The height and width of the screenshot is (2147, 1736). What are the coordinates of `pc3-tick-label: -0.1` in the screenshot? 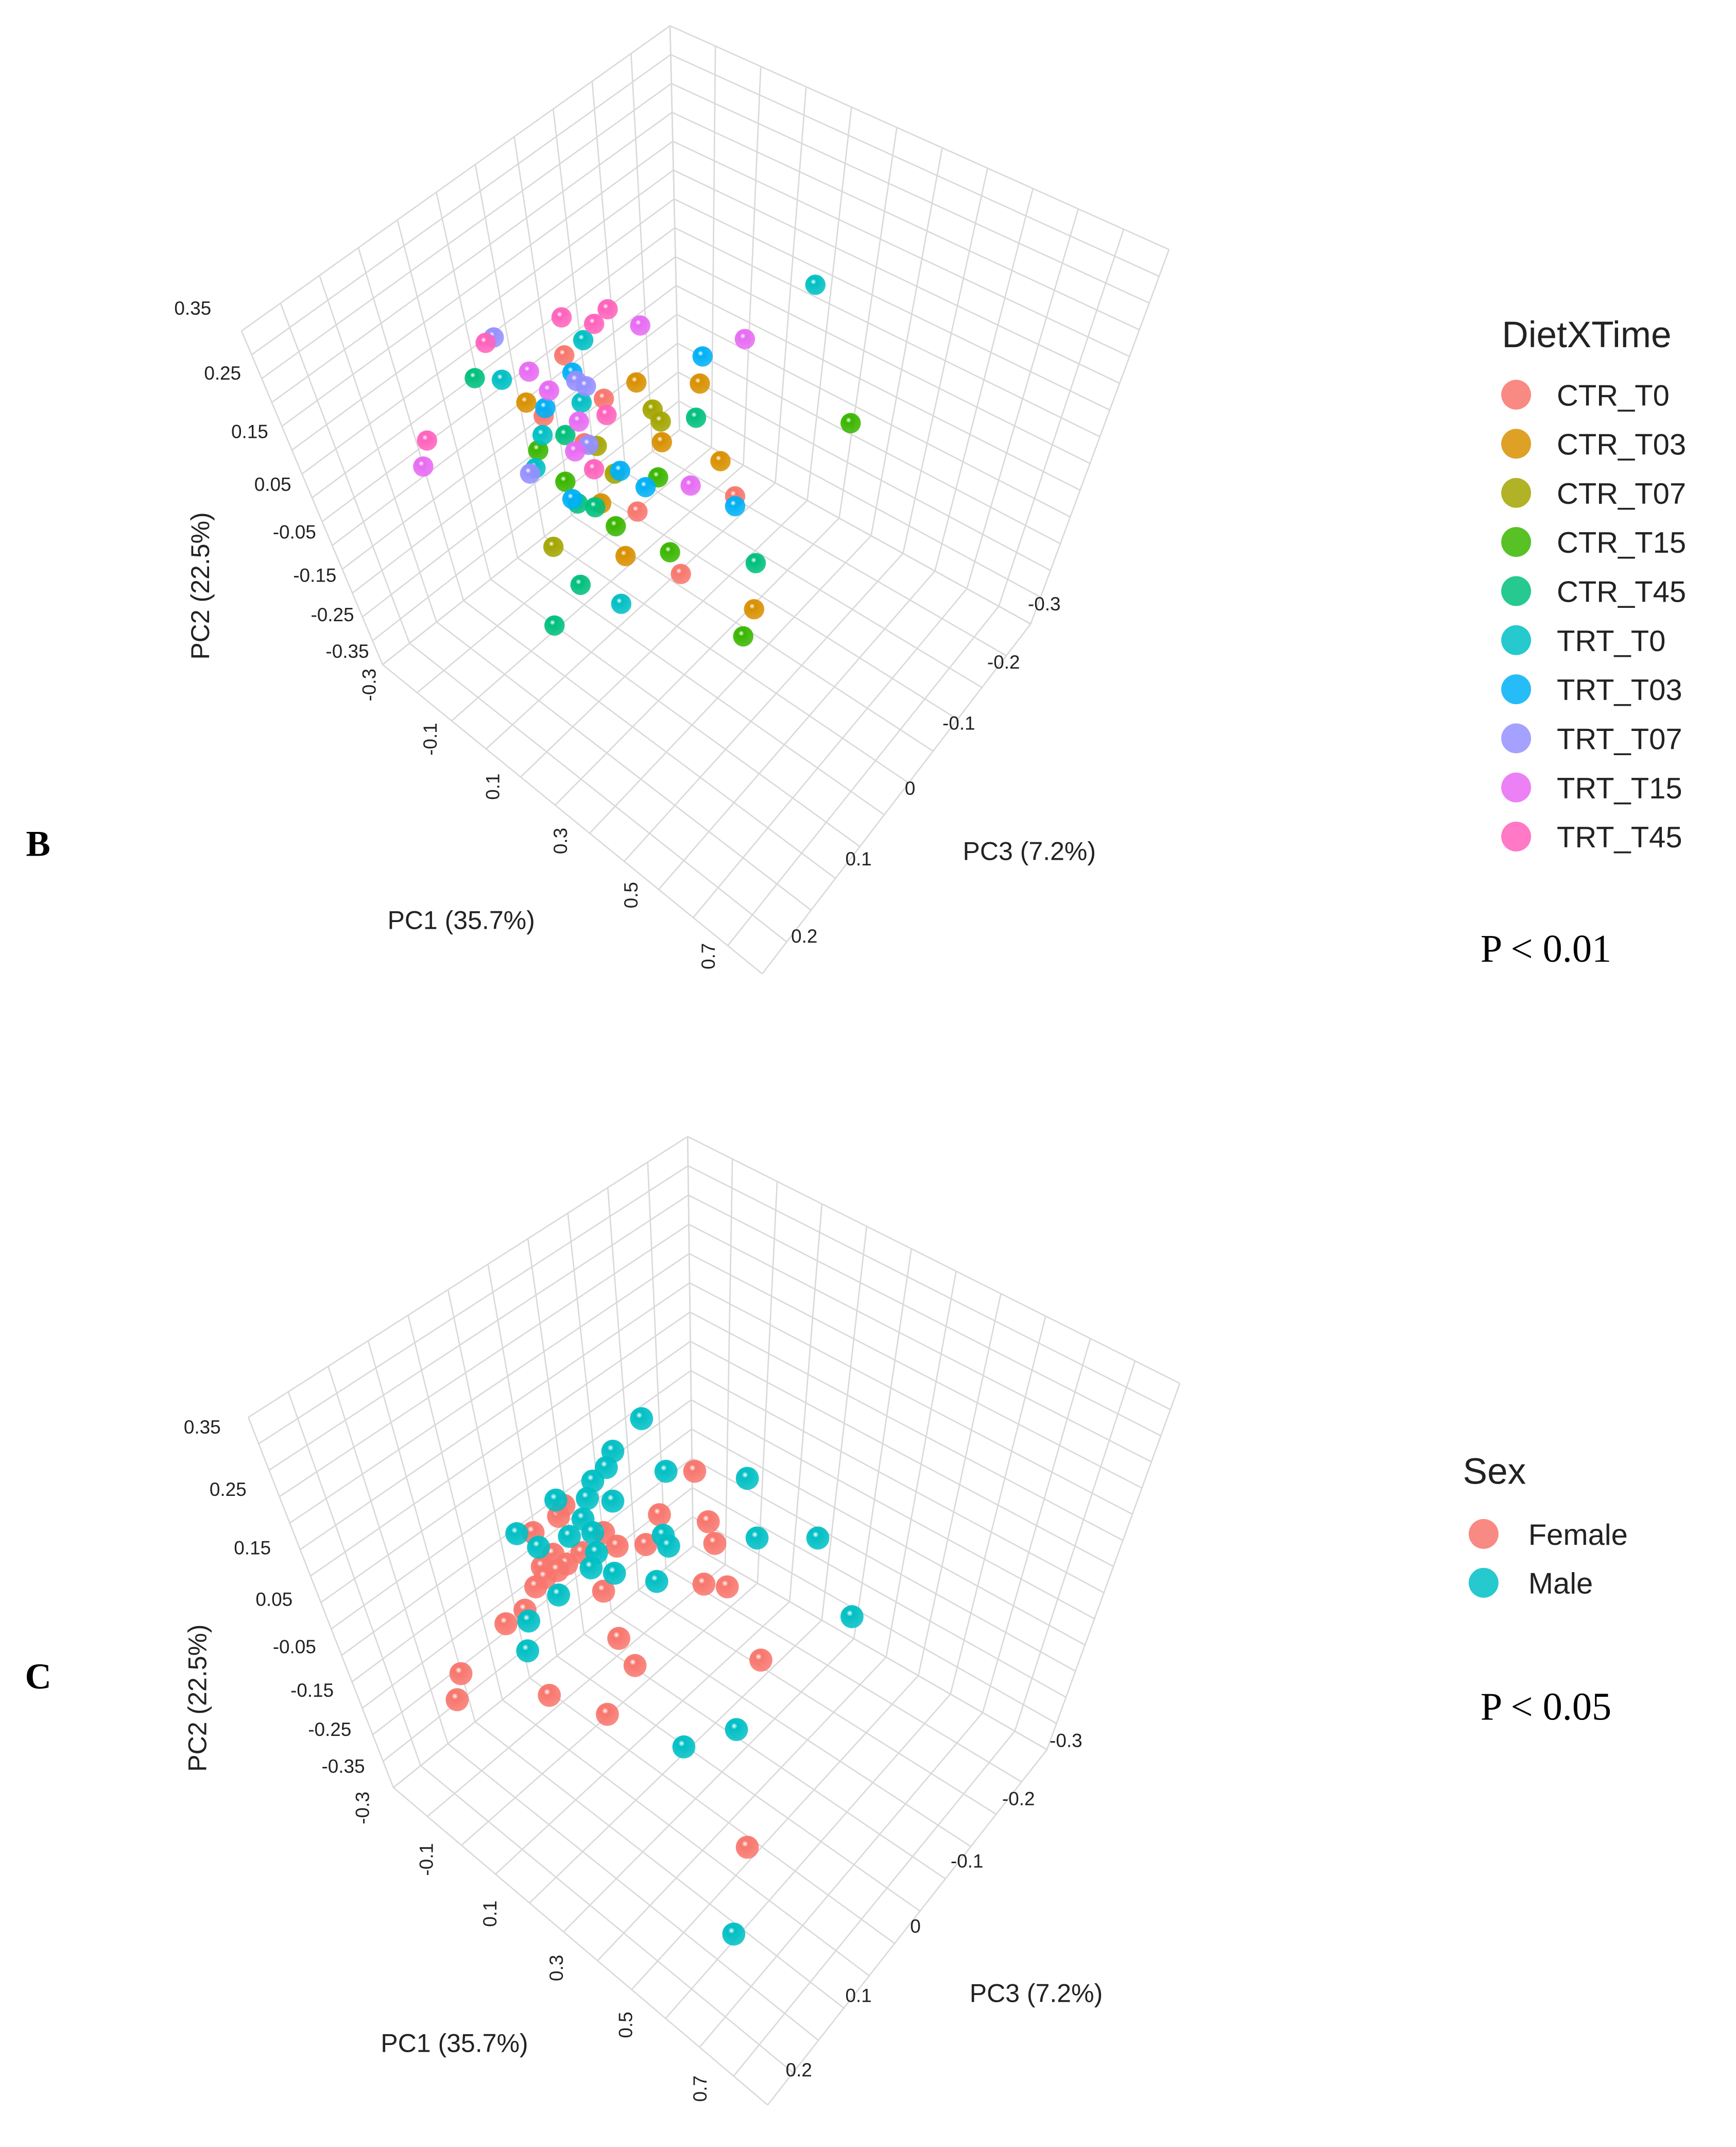 It's located at (968, 1861).